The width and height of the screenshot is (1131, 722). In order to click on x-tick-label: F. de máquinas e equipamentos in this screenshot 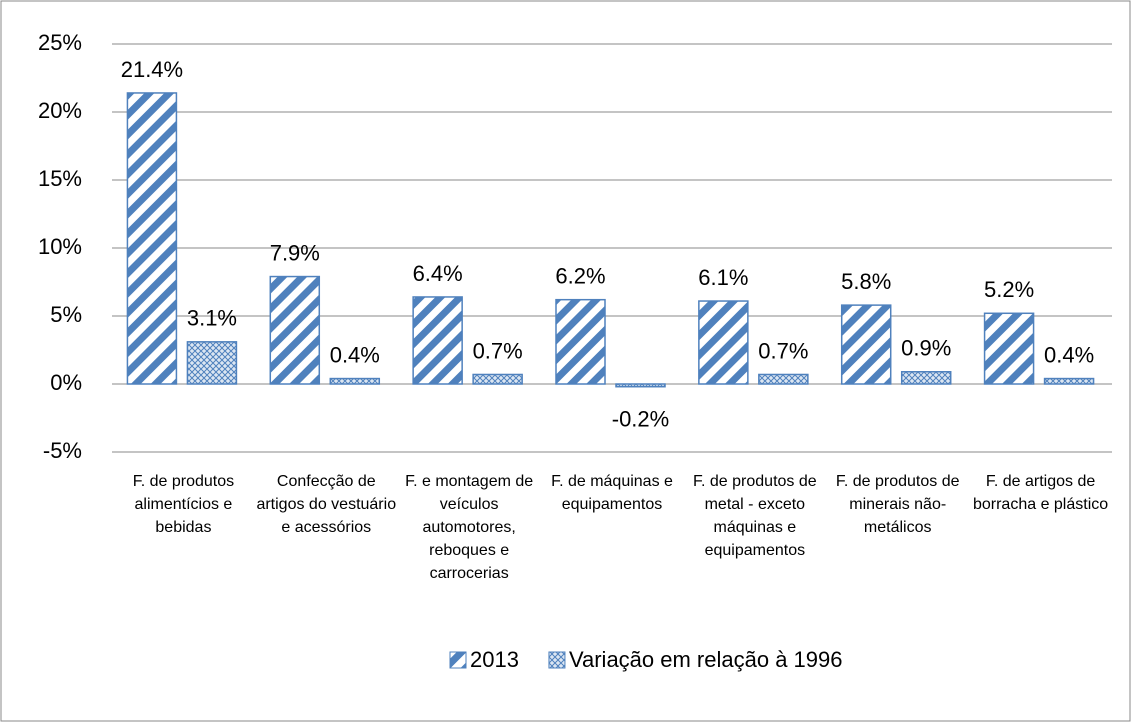, I will do `click(612, 493)`.